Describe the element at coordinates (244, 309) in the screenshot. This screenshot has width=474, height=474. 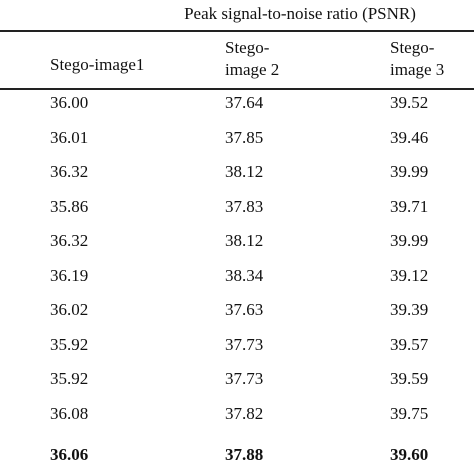
I see `table-cell: 37.63` at that location.